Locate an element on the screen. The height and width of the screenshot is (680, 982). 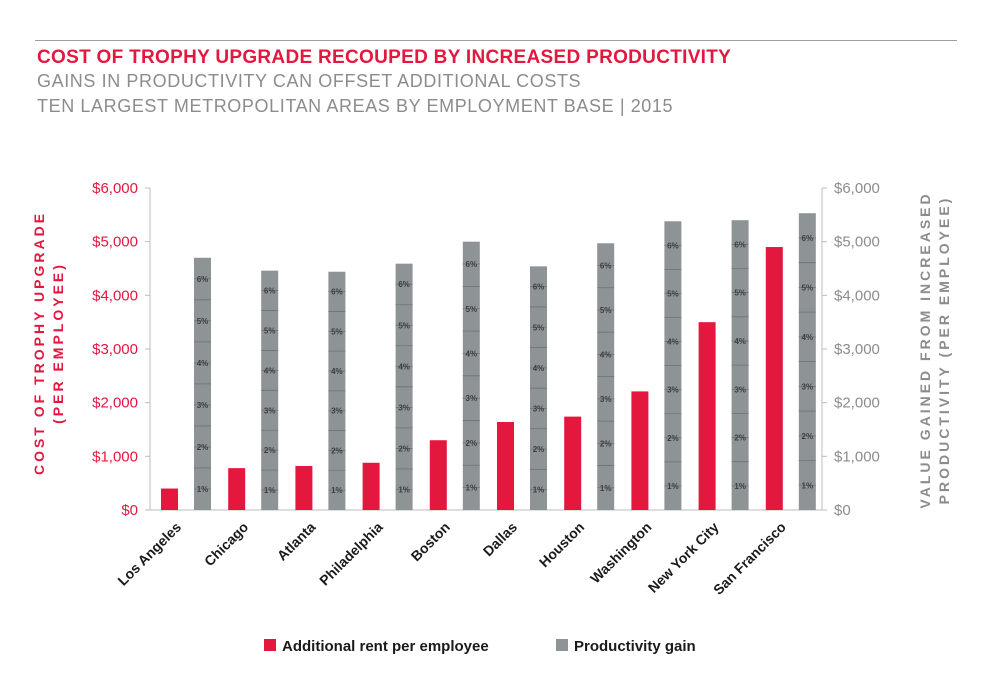
legend-swatch-productivity is located at coordinates (562, 645).